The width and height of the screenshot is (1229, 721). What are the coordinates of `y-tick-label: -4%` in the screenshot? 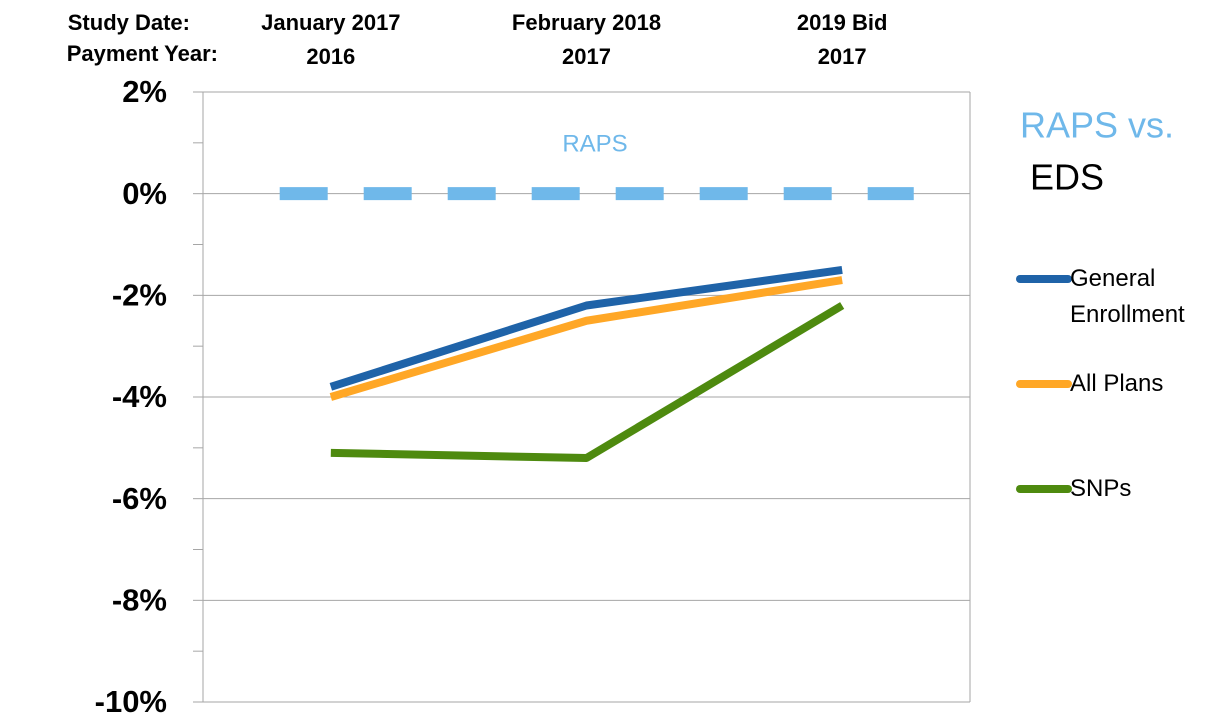 It's located at (139, 396).